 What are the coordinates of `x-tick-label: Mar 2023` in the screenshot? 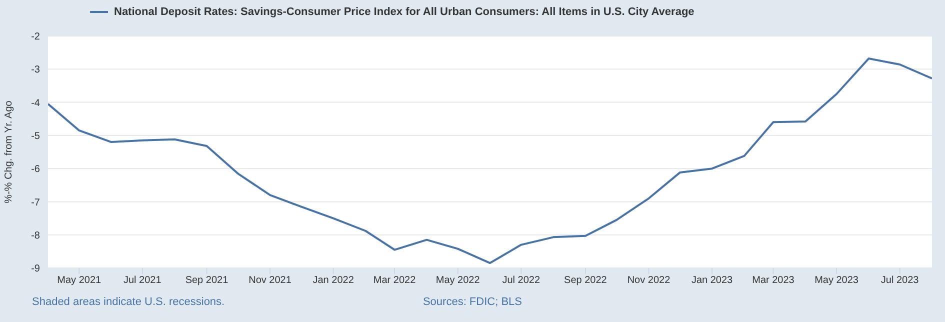 It's located at (773, 280).